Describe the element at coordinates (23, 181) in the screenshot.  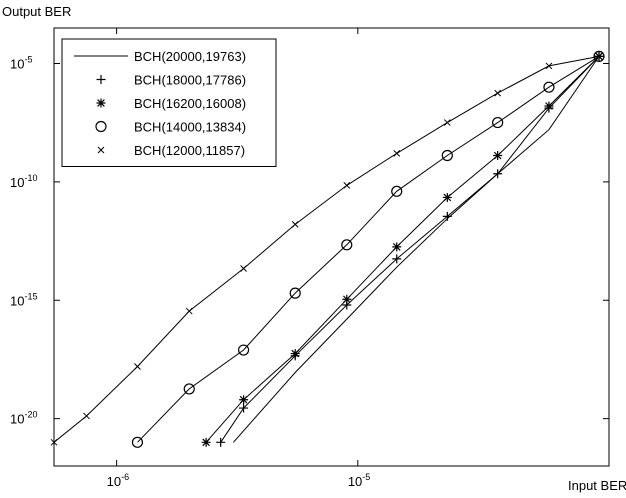
I see `y-tick-label: 10-10` at that location.